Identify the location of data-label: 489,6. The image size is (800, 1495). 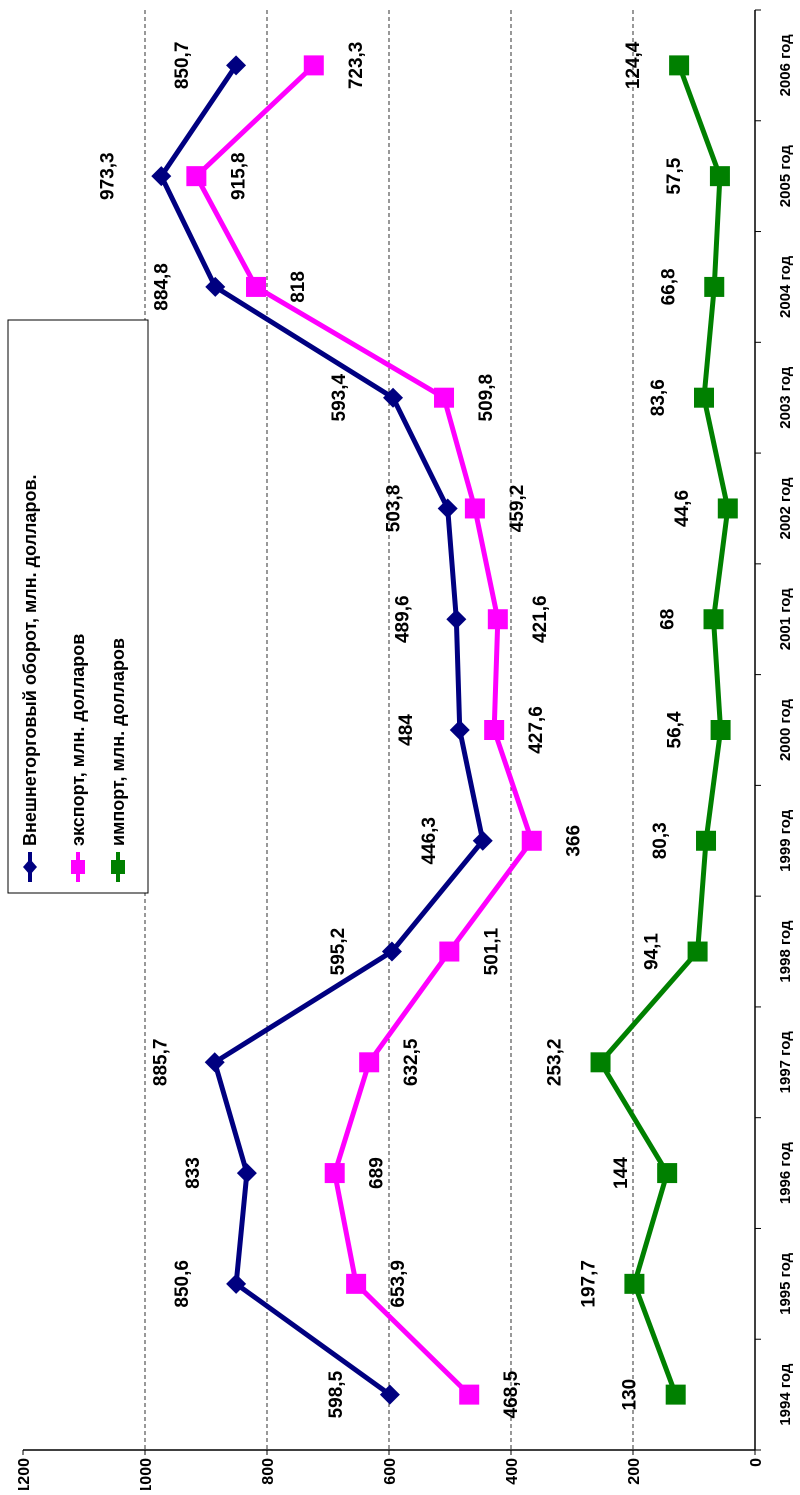
(402, 619).